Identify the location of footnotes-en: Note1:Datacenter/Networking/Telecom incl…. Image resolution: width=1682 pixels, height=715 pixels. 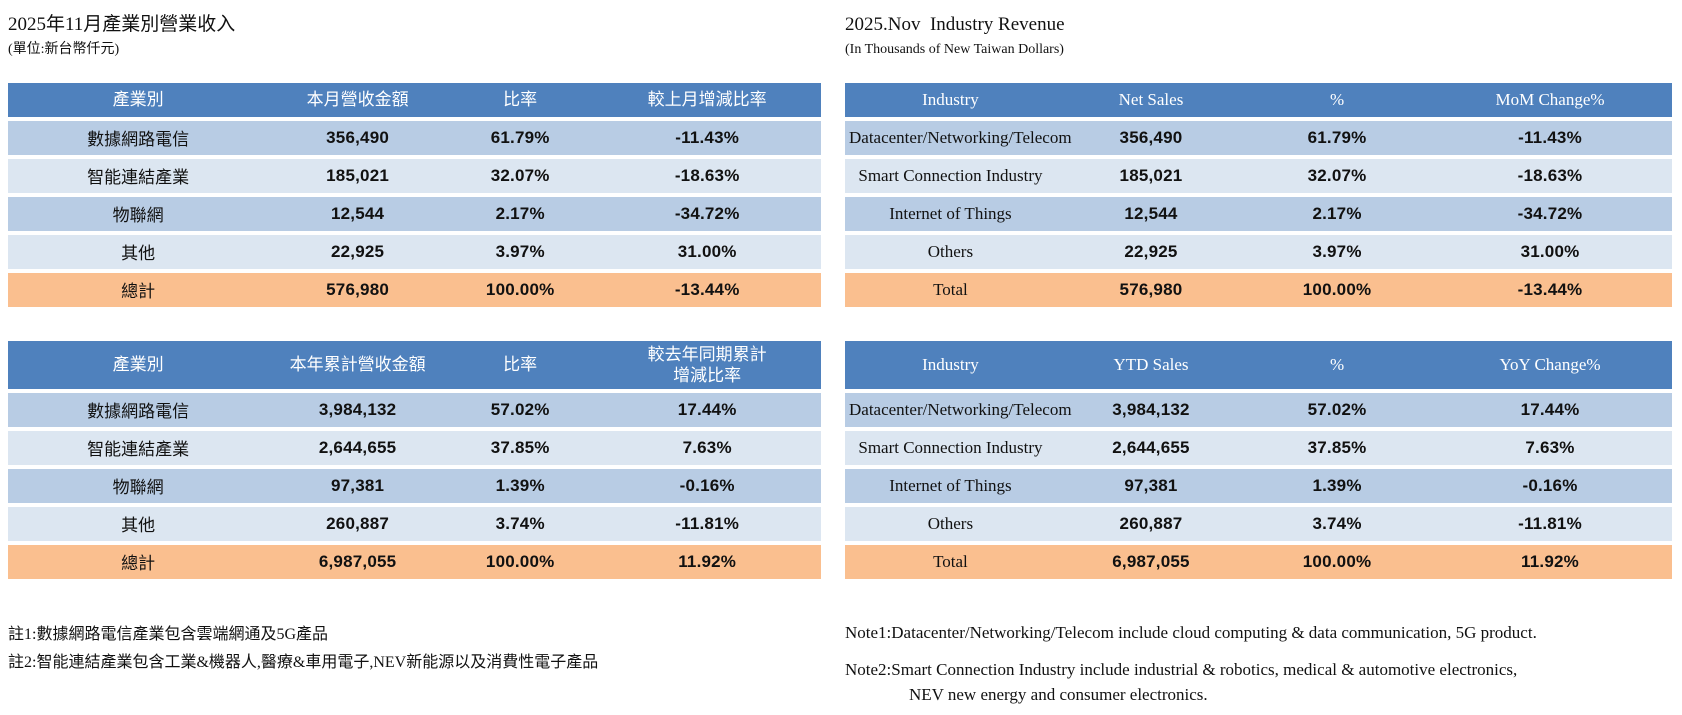
(1258, 664).